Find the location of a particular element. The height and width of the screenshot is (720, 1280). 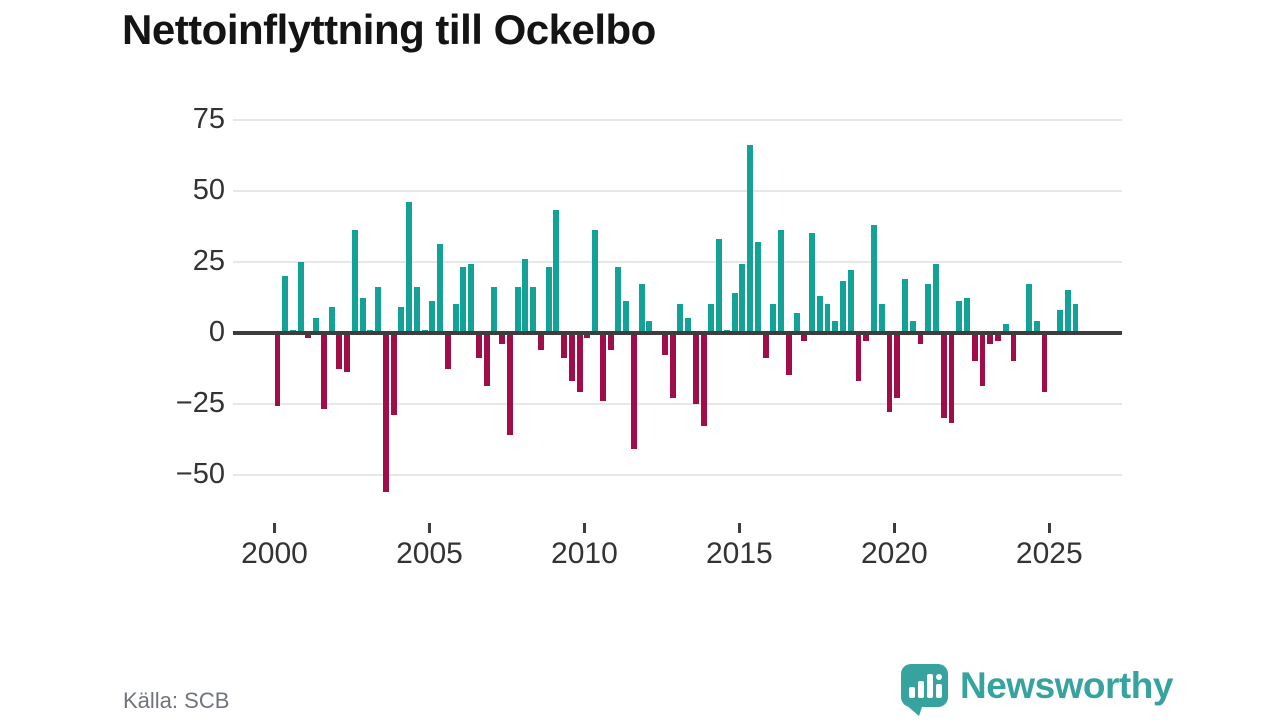

logo-exclamation-dot is located at coordinates (939, 677).